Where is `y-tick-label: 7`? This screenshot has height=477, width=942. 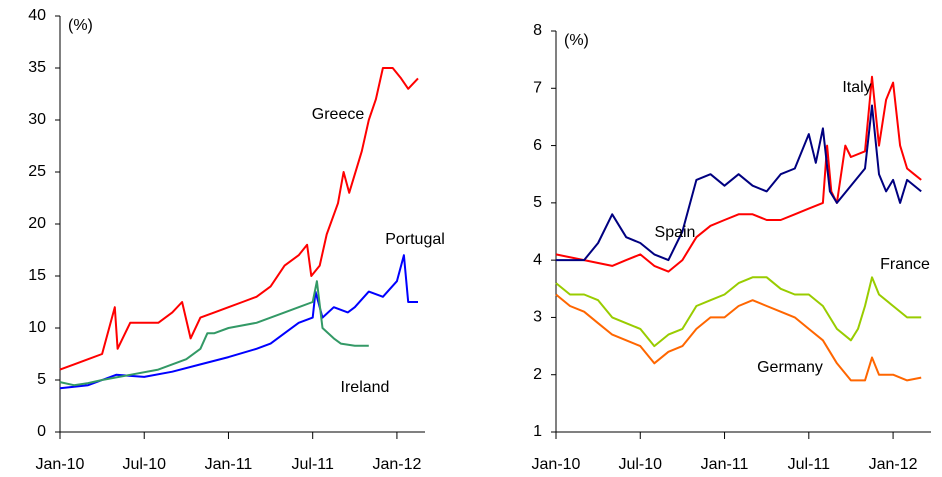
y-tick-label: 7 is located at coordinates (537, 88).